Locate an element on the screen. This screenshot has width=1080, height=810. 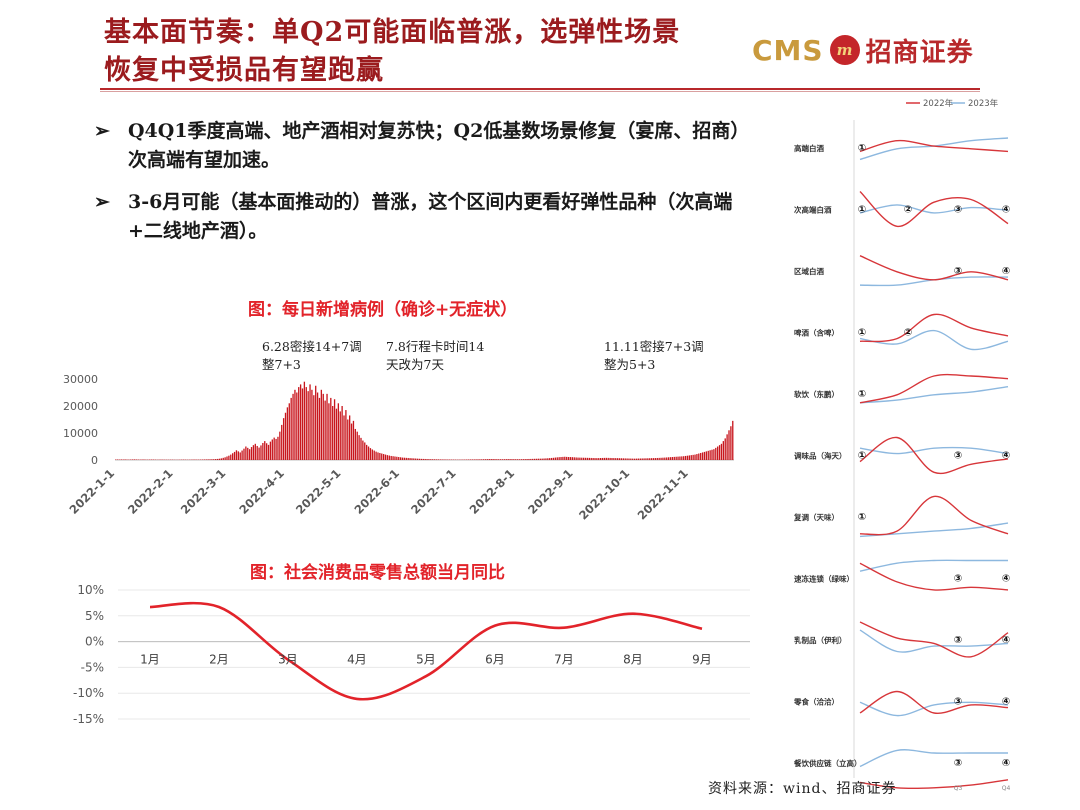
sector-label: 复调（天味） is located at coordinates (816, 517).